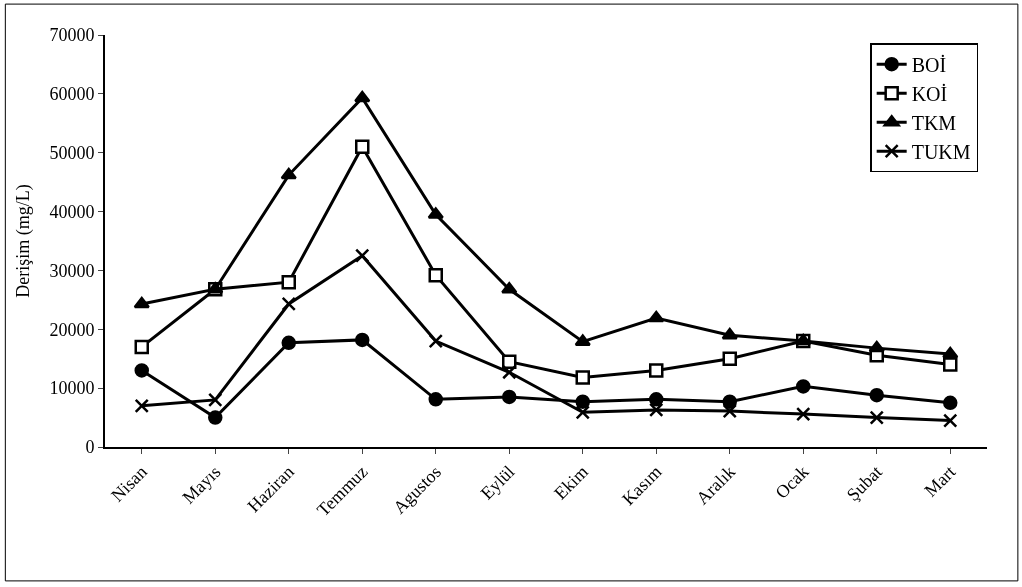 The image size is (1022, 587). Describe the element at coordinates (72, 153) in the screenshot. I see `y-tick-label: 50000` at that location.